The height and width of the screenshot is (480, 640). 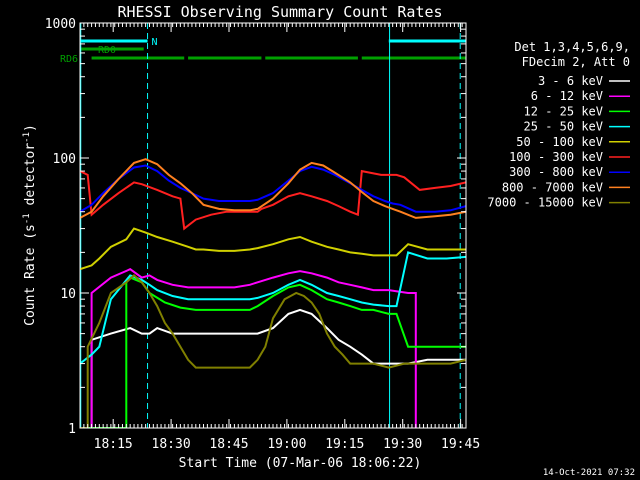 What do you see at coordinates (402, 444) in the screenshot?
I see `x-tick-label: 19:30` at bounding box center [402, 444].